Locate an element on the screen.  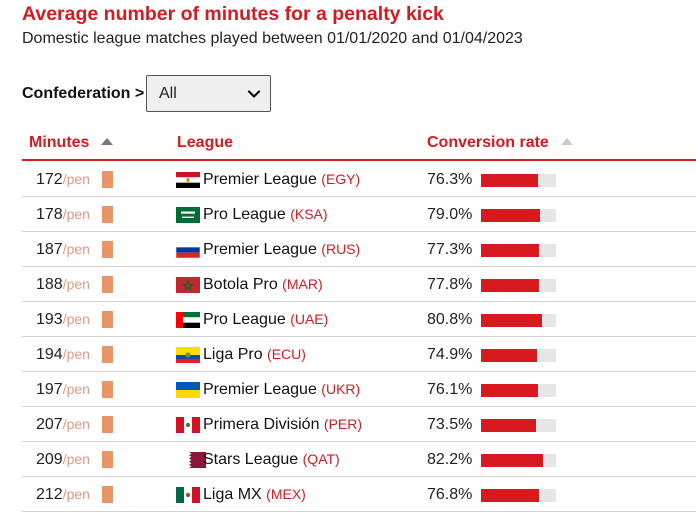
country-code: (PER) is located at coordinates (343, 424).